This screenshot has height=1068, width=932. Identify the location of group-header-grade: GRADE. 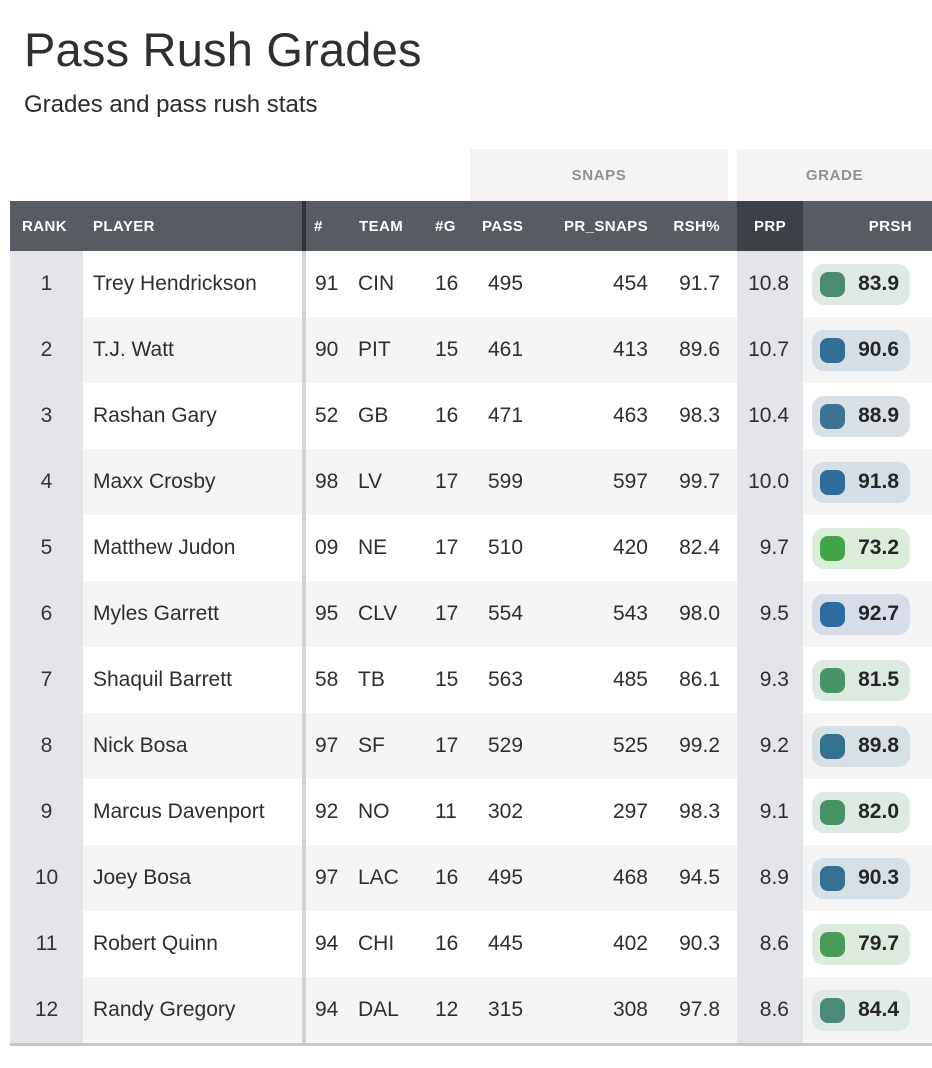
(834, 175).